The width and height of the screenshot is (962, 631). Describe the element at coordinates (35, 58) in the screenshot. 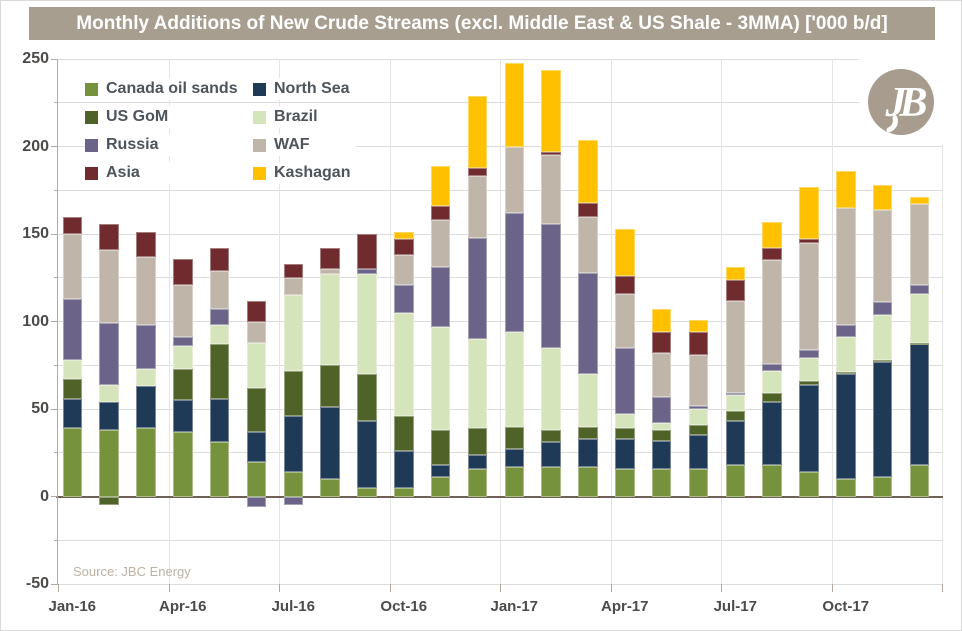

I see `y-axis-label: 250` at that location.